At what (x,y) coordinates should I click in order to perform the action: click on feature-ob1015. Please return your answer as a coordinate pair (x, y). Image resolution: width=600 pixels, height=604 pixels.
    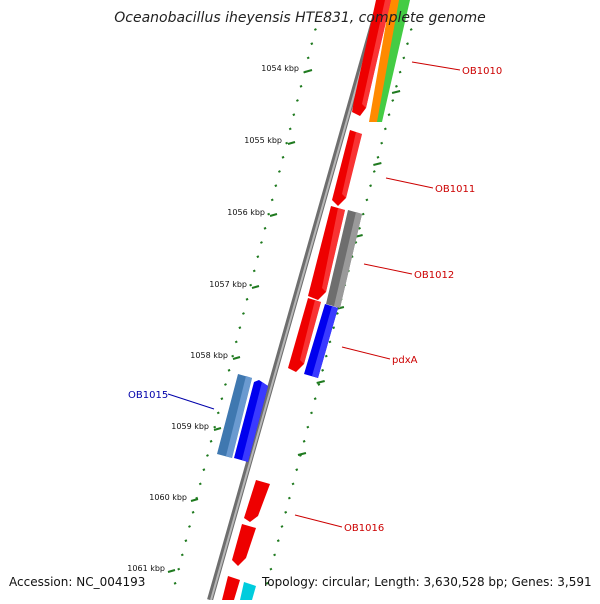
    Looking at the image, I should click on (242, 418).